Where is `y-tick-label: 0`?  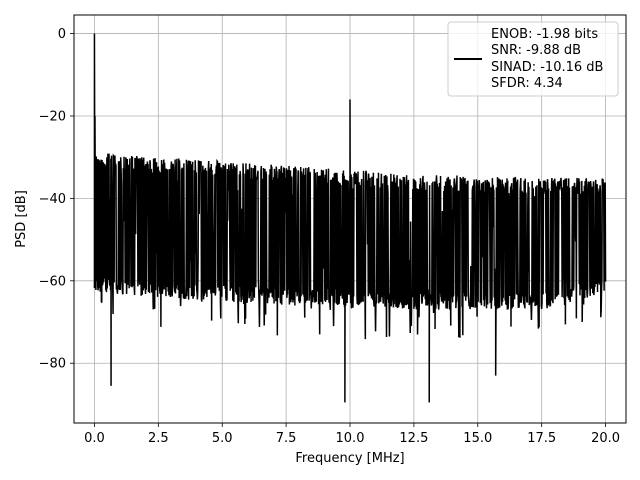 y-tick-label: 0 is located at coordinates (62, 34).